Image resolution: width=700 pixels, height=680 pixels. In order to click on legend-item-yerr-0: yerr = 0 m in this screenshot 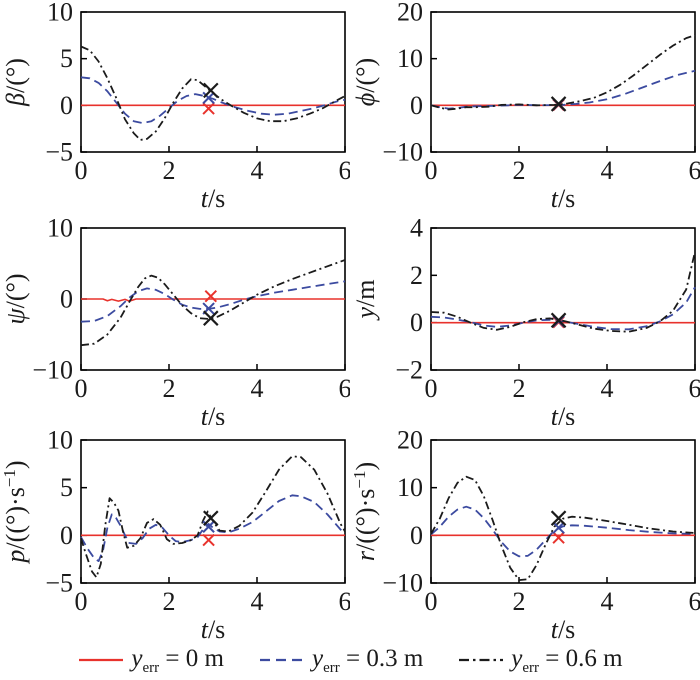, I will do `click(150, 660)`.